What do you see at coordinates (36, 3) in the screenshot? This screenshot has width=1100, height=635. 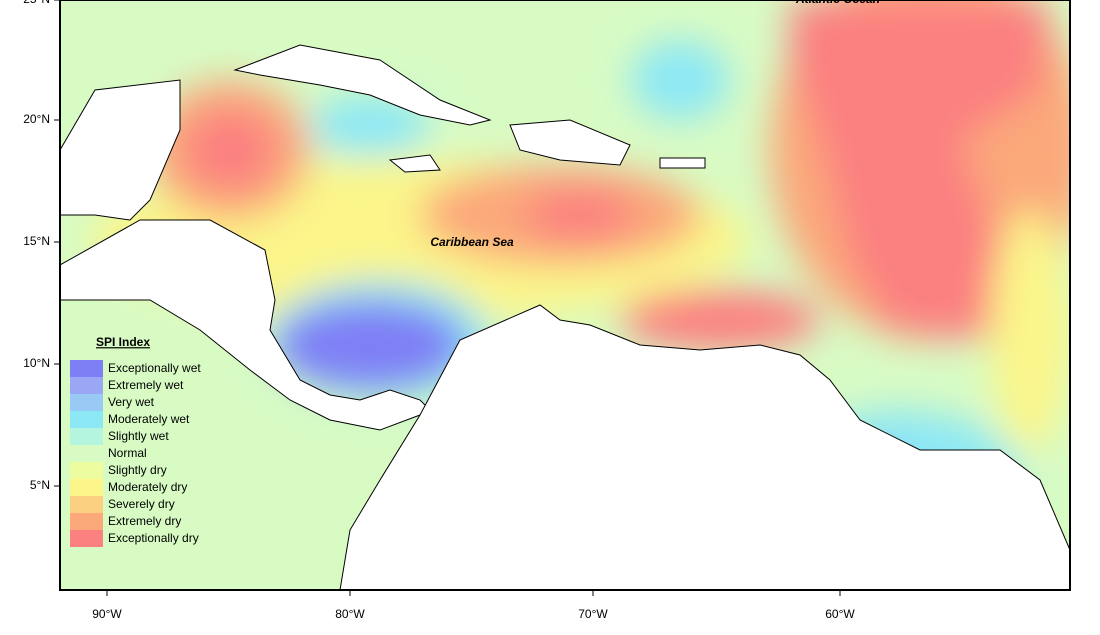 I see `lat-label: 25°N` at bounding box center [36, 3].